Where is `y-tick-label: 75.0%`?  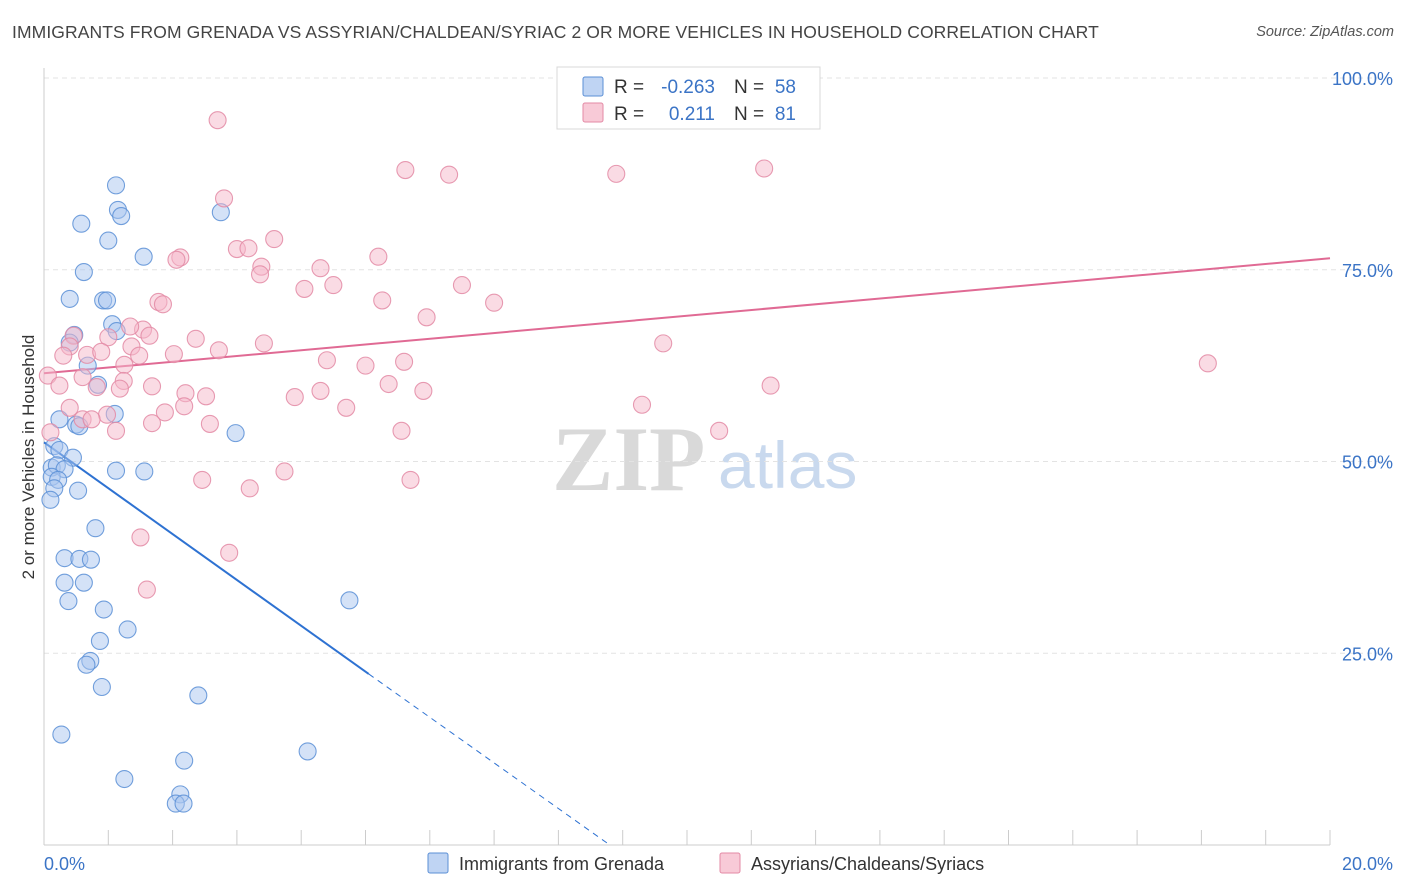 y-tick-label: 75.0% is located at coordinates (1367, 271).